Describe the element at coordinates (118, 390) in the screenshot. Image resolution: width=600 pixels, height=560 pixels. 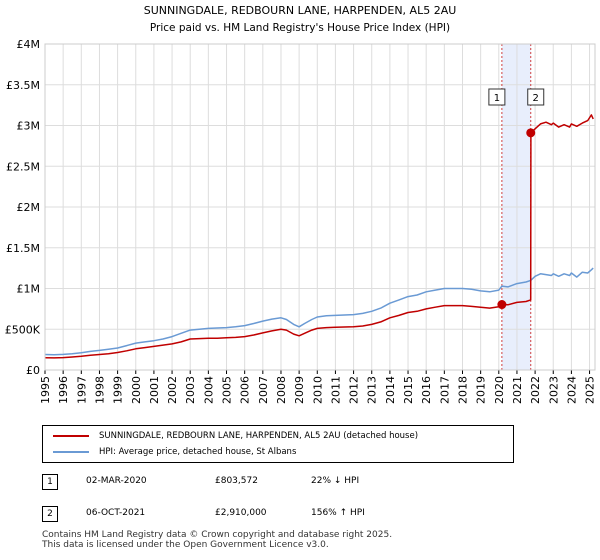
I see `x-tick-label: 1999` at that location.